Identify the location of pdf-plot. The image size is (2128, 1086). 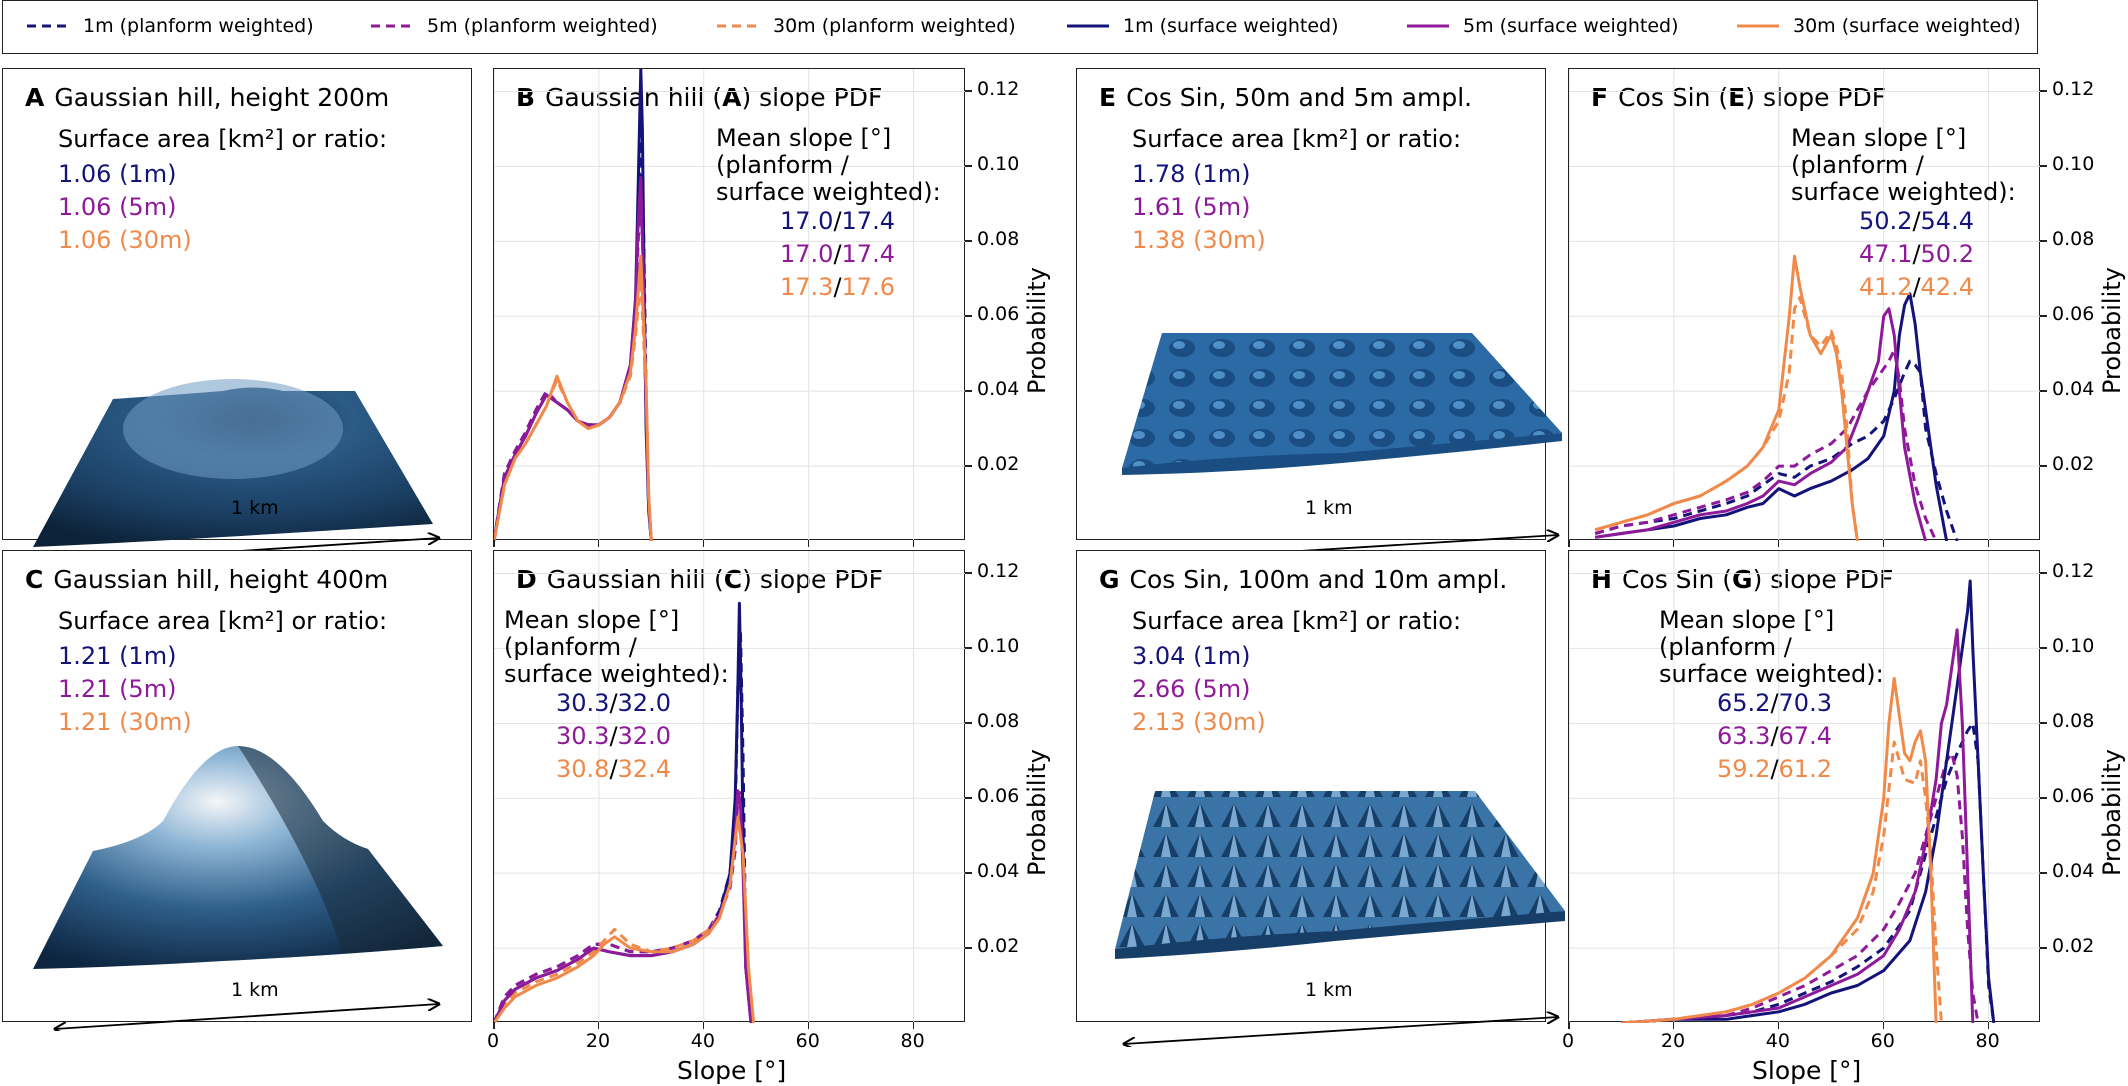
(1805, 787).